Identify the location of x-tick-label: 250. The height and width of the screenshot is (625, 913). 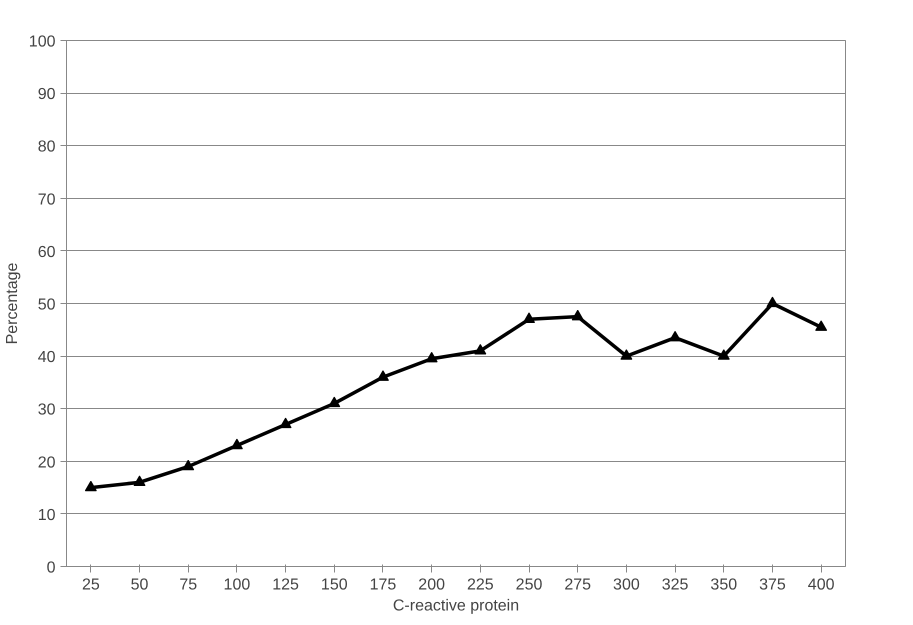
(529, 585).